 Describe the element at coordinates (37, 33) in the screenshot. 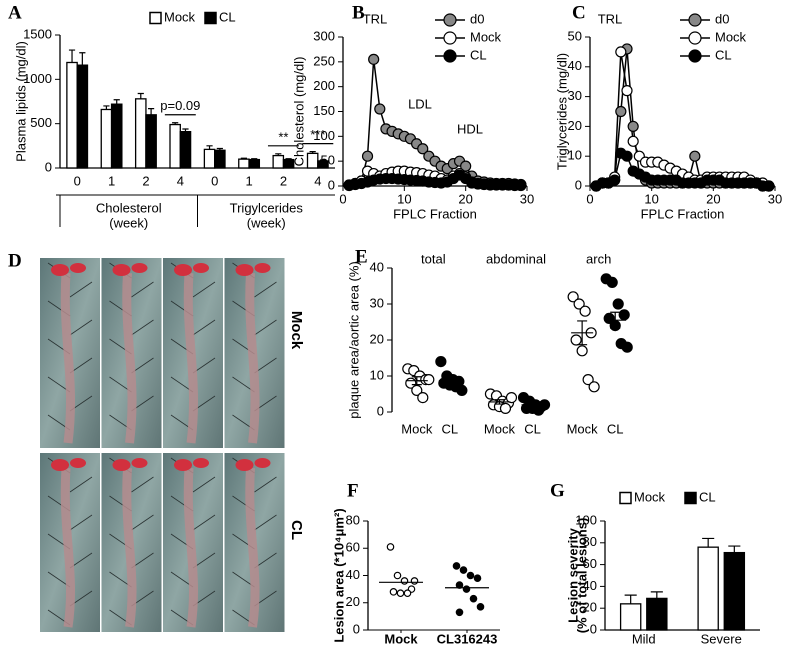

I see `y-tick-label: 1500` at that location.